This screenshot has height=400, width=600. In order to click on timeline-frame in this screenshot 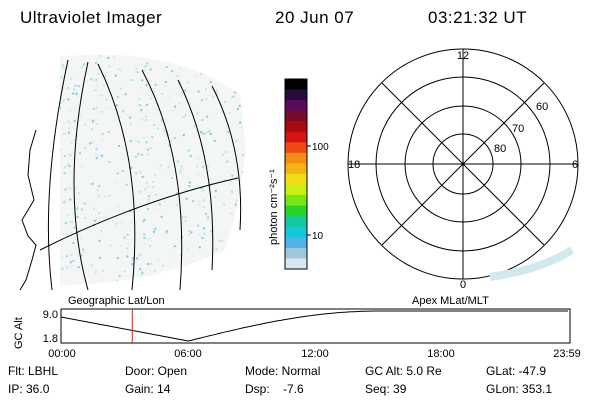, I will do `click(315, 326)`.